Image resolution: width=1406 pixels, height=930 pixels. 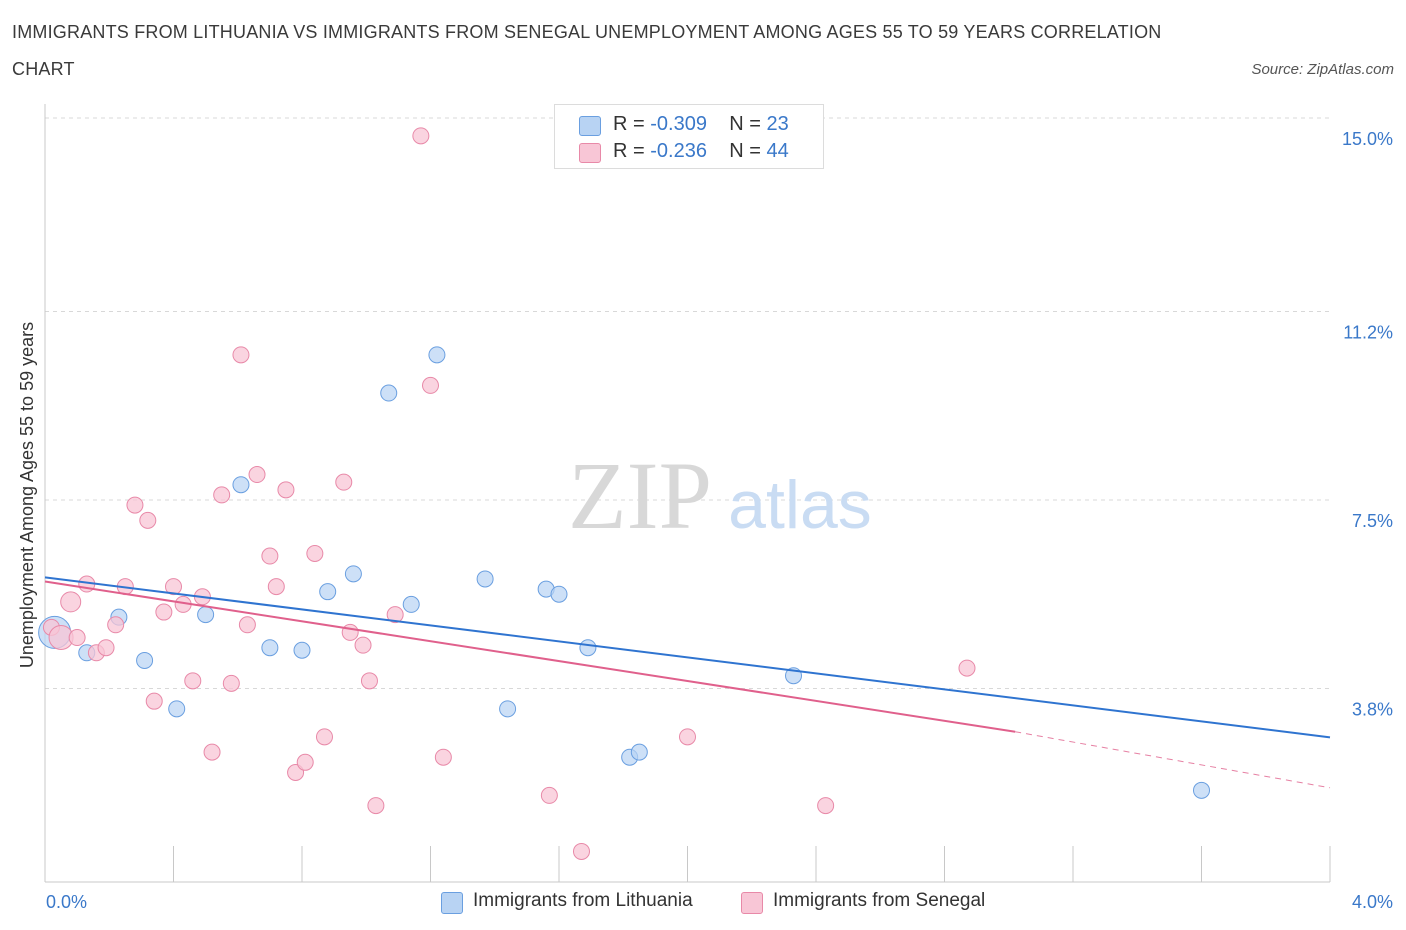 I want to click on legend-r-value-lithuania: -0.309, so click(x=678, y=124).